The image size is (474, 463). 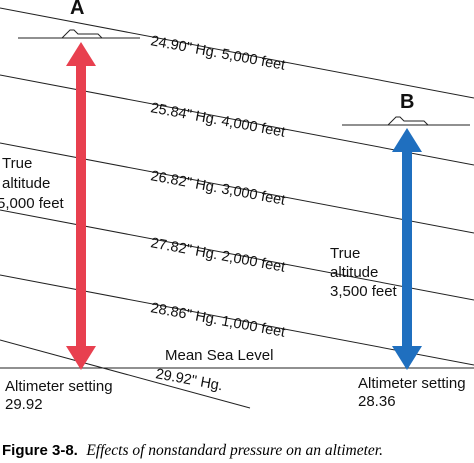 I want to click on plane-label: A, so click(x=77, y=9).